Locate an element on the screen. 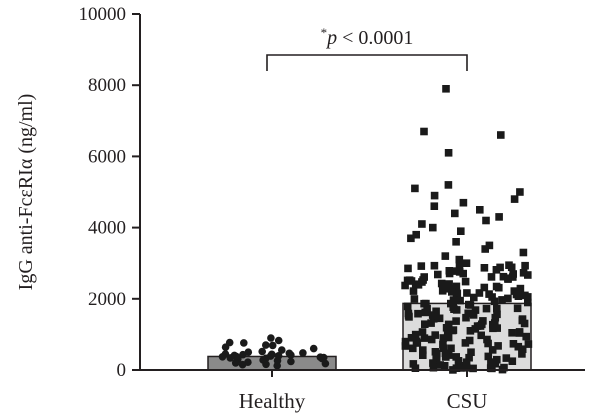  y-tick-label: 4000 is located at coordinates (107, 228).